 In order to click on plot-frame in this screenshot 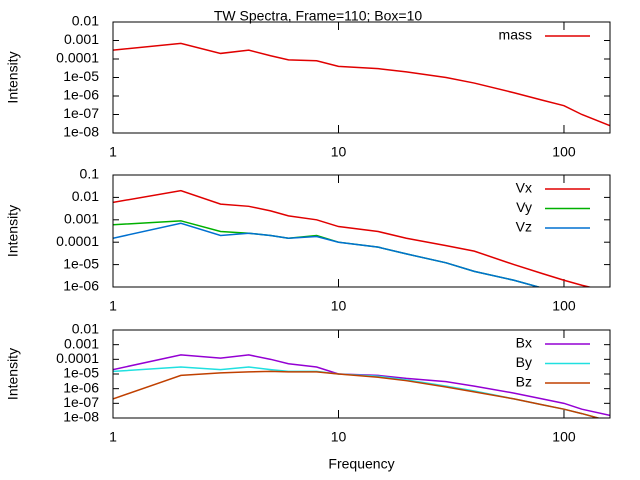, I will do `click(361, 374)`.